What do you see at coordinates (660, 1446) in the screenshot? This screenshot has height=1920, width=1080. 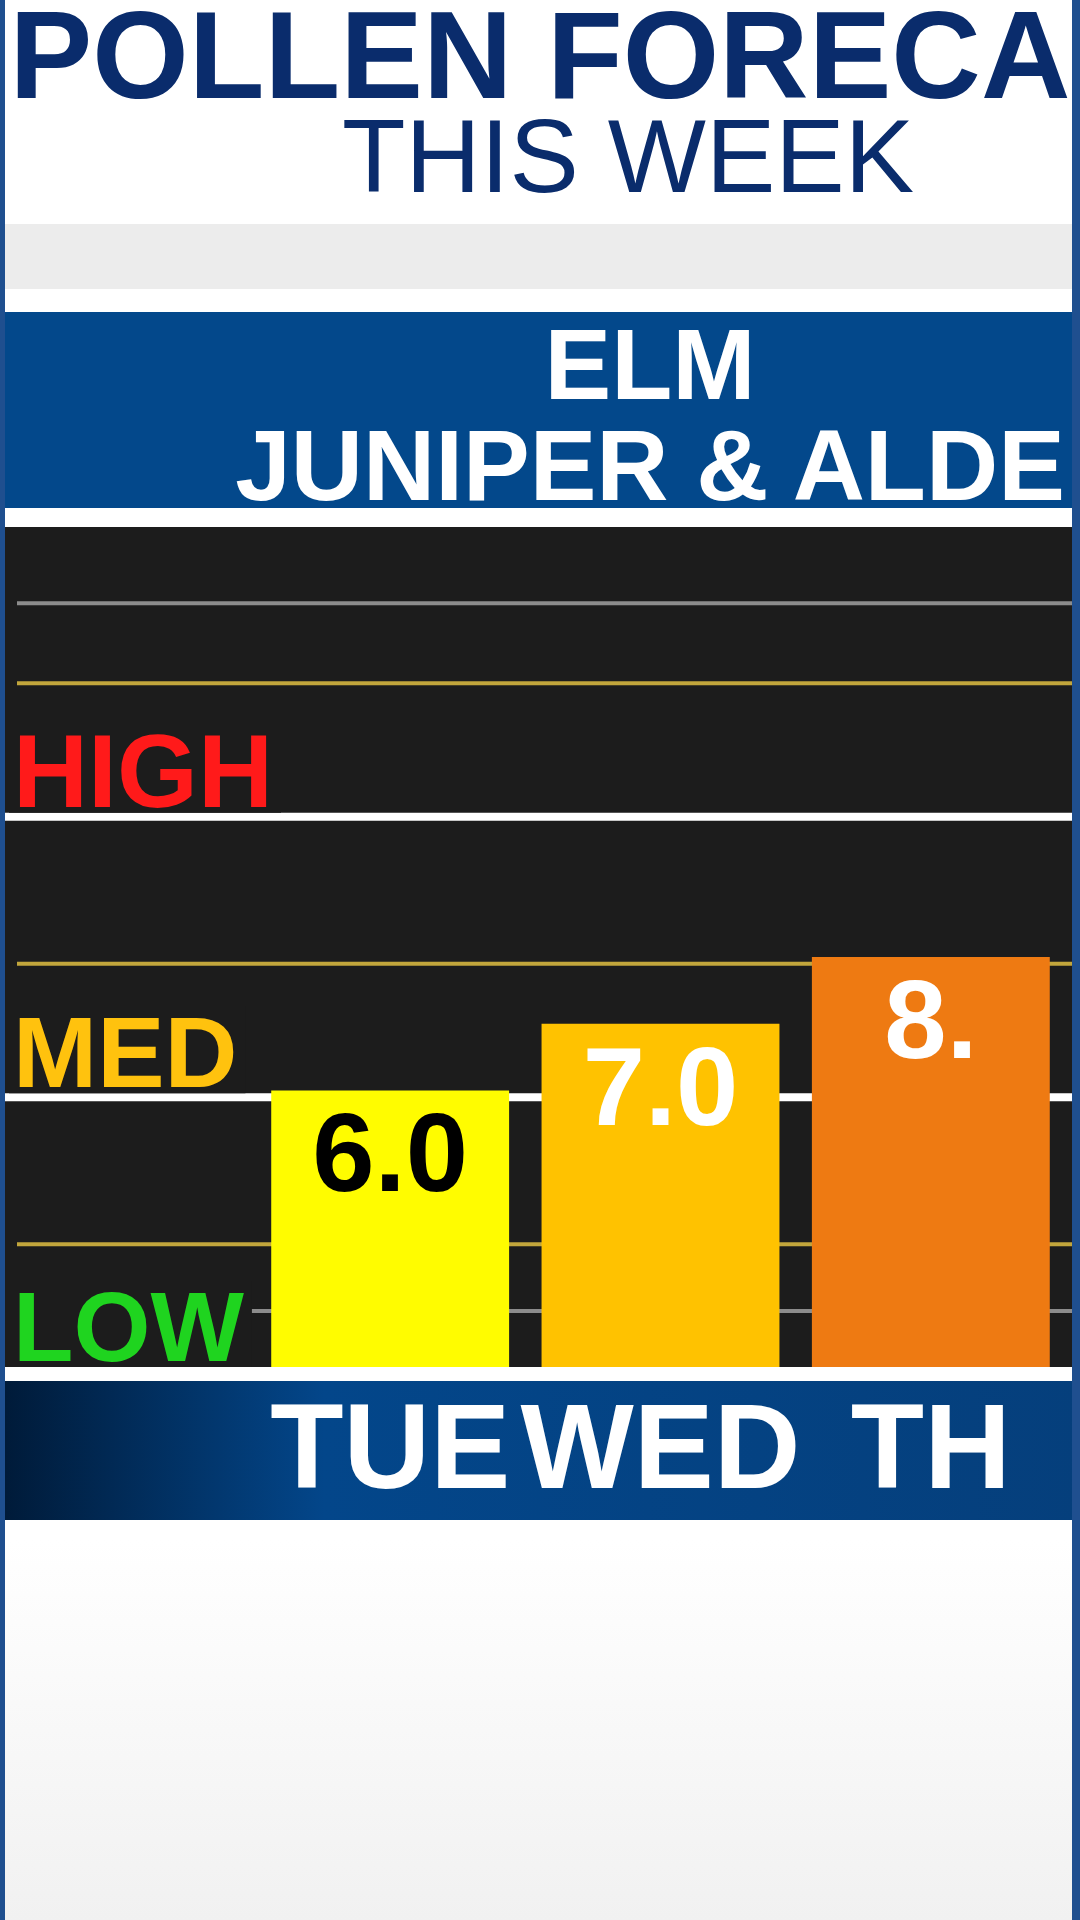 I see `x-tick-label: WED` at bounding box center [660, 1446].